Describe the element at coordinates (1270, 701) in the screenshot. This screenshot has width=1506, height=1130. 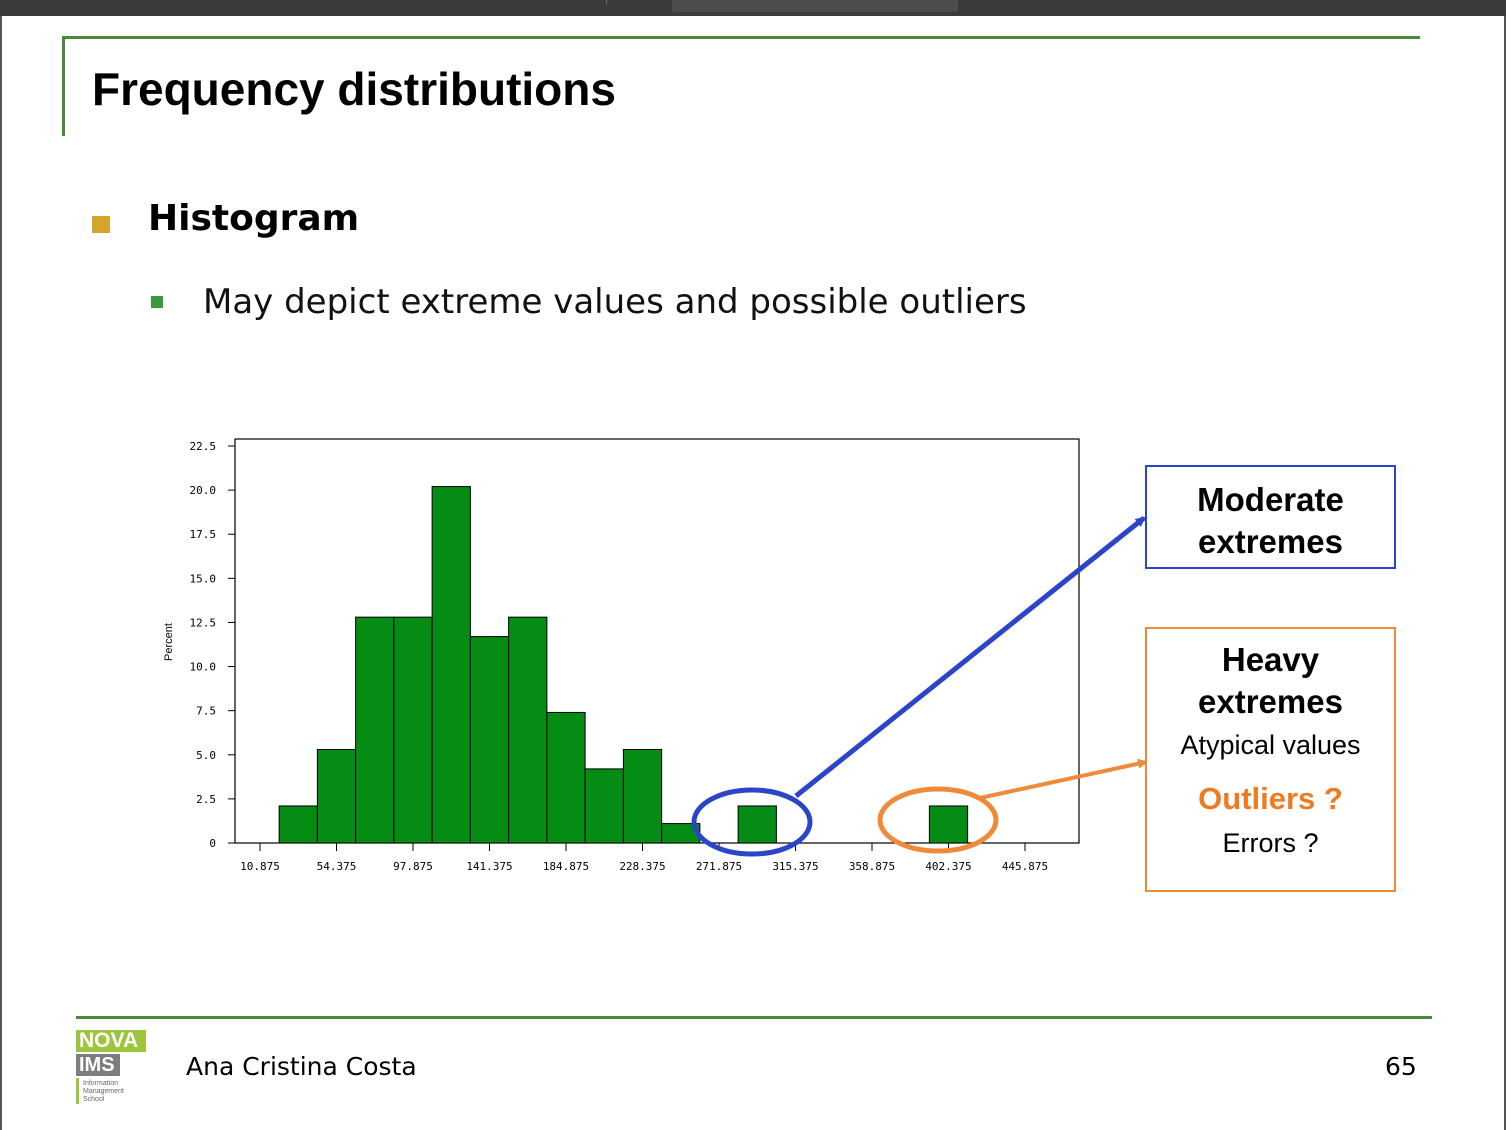
I see `heavy-line2: extremes` at that location.